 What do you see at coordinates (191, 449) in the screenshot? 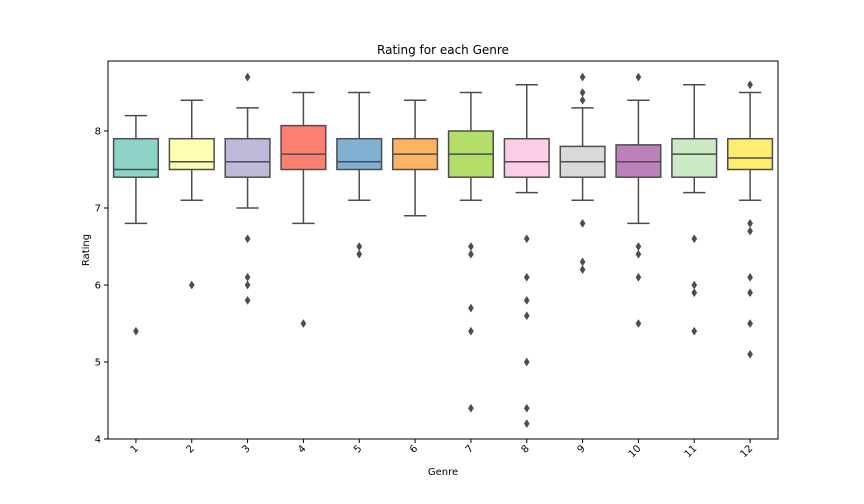
I see `x-tick-label: 2` at bounding box center [191, 449].